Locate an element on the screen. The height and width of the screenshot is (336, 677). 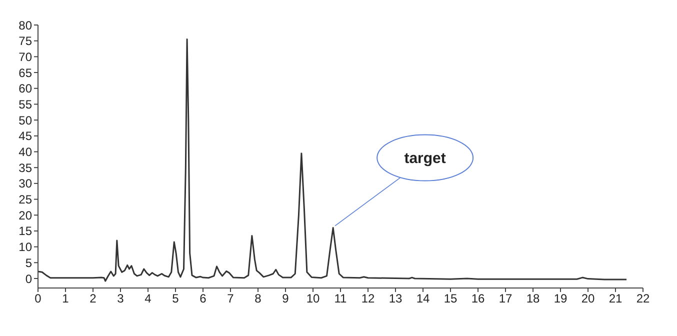
x-tick-label: 11 is located at coordinates (341, 299).